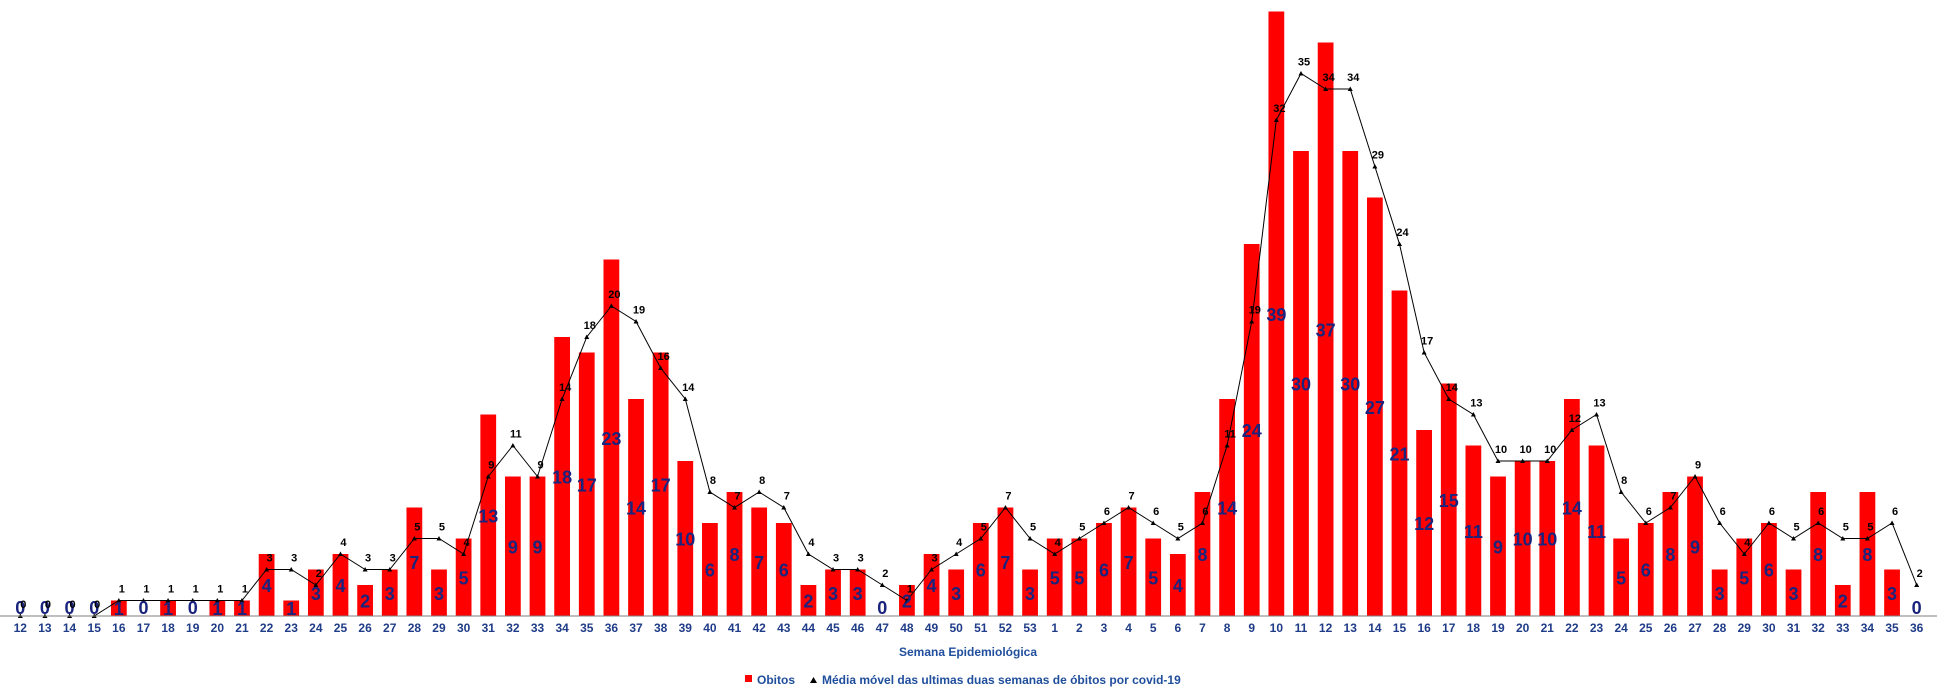 This screenshot has height=687, width=1937. What do you see at coordinates (1843, 628) in the screenshot?
I see `x-tick-label: 33` at bounding box center [1843, 628].